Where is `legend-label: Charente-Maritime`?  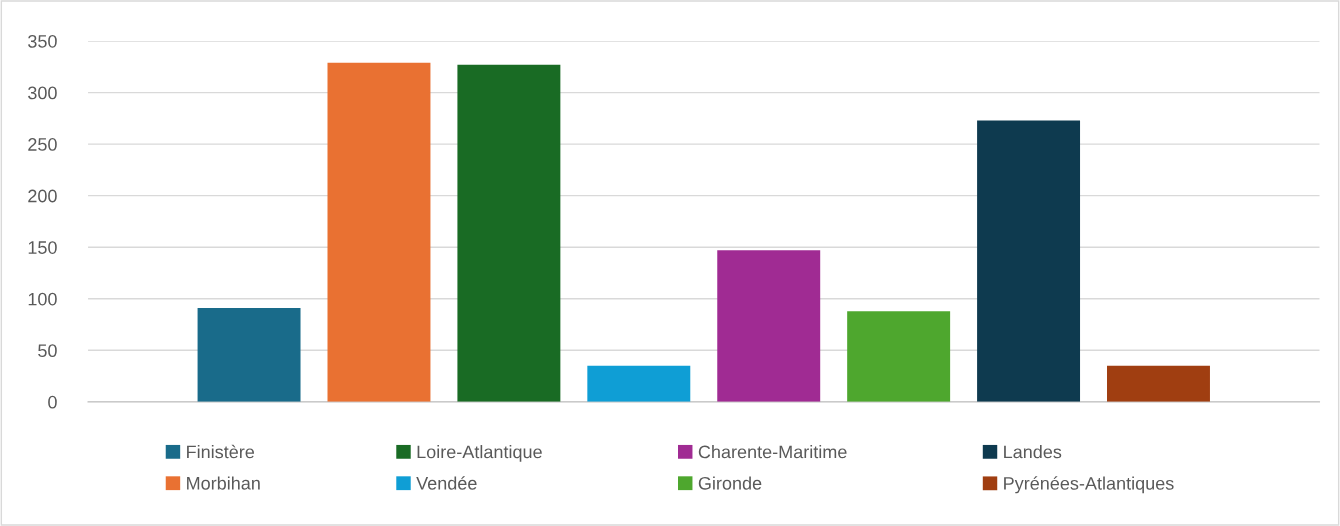
legend-label: Charente-Maritime is located at coordinates (772, 452).